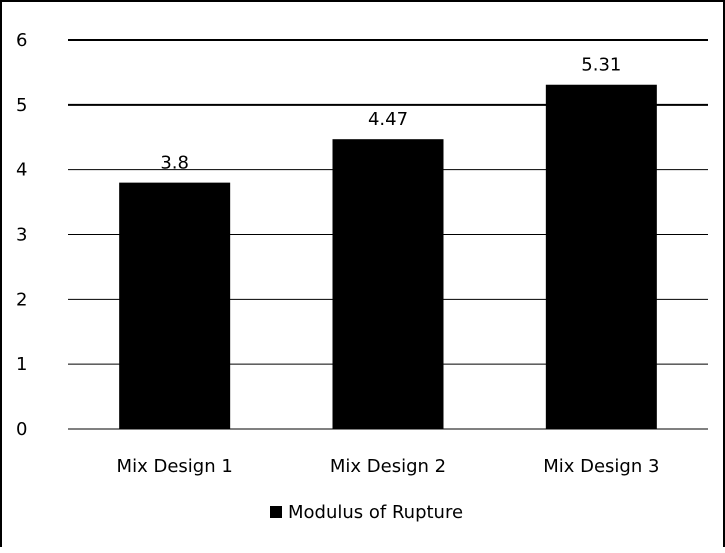 This screenshot has height=553, width=725. I want to click on legend-label: Modulus of Rupture, so click(375, 512).